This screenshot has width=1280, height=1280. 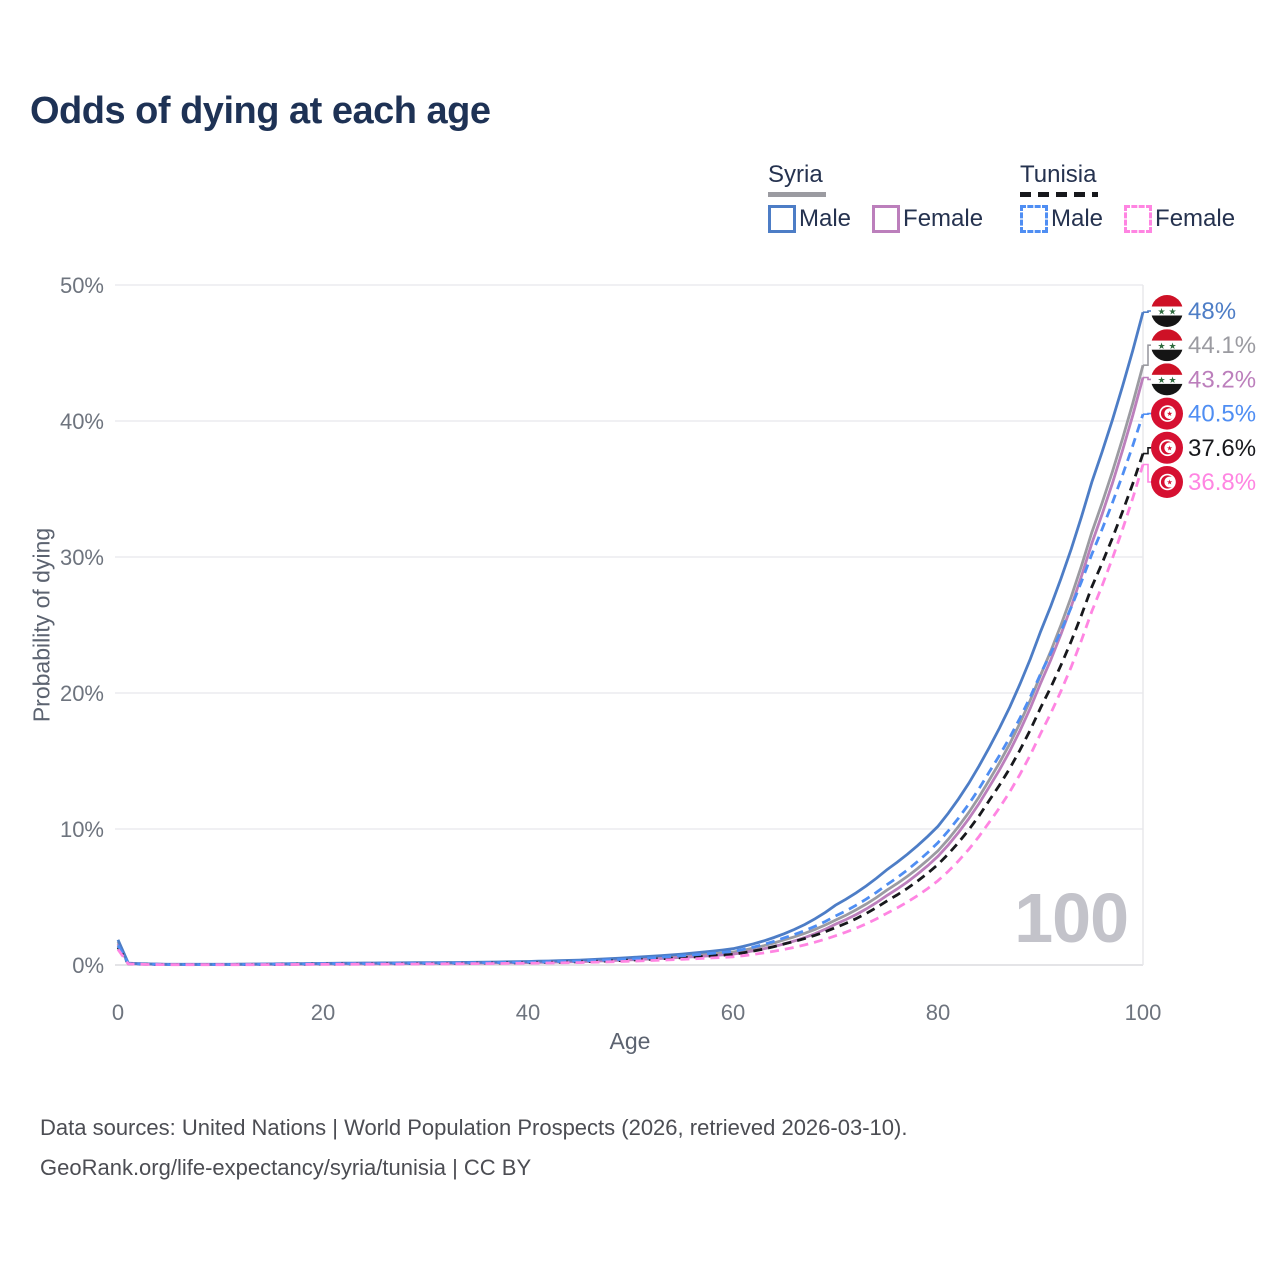 What do you see at coordinates (1058, 174) in the screenshot?
I see `legend-country-tunisia: Tunisia` at bounding box center [1058, 174].